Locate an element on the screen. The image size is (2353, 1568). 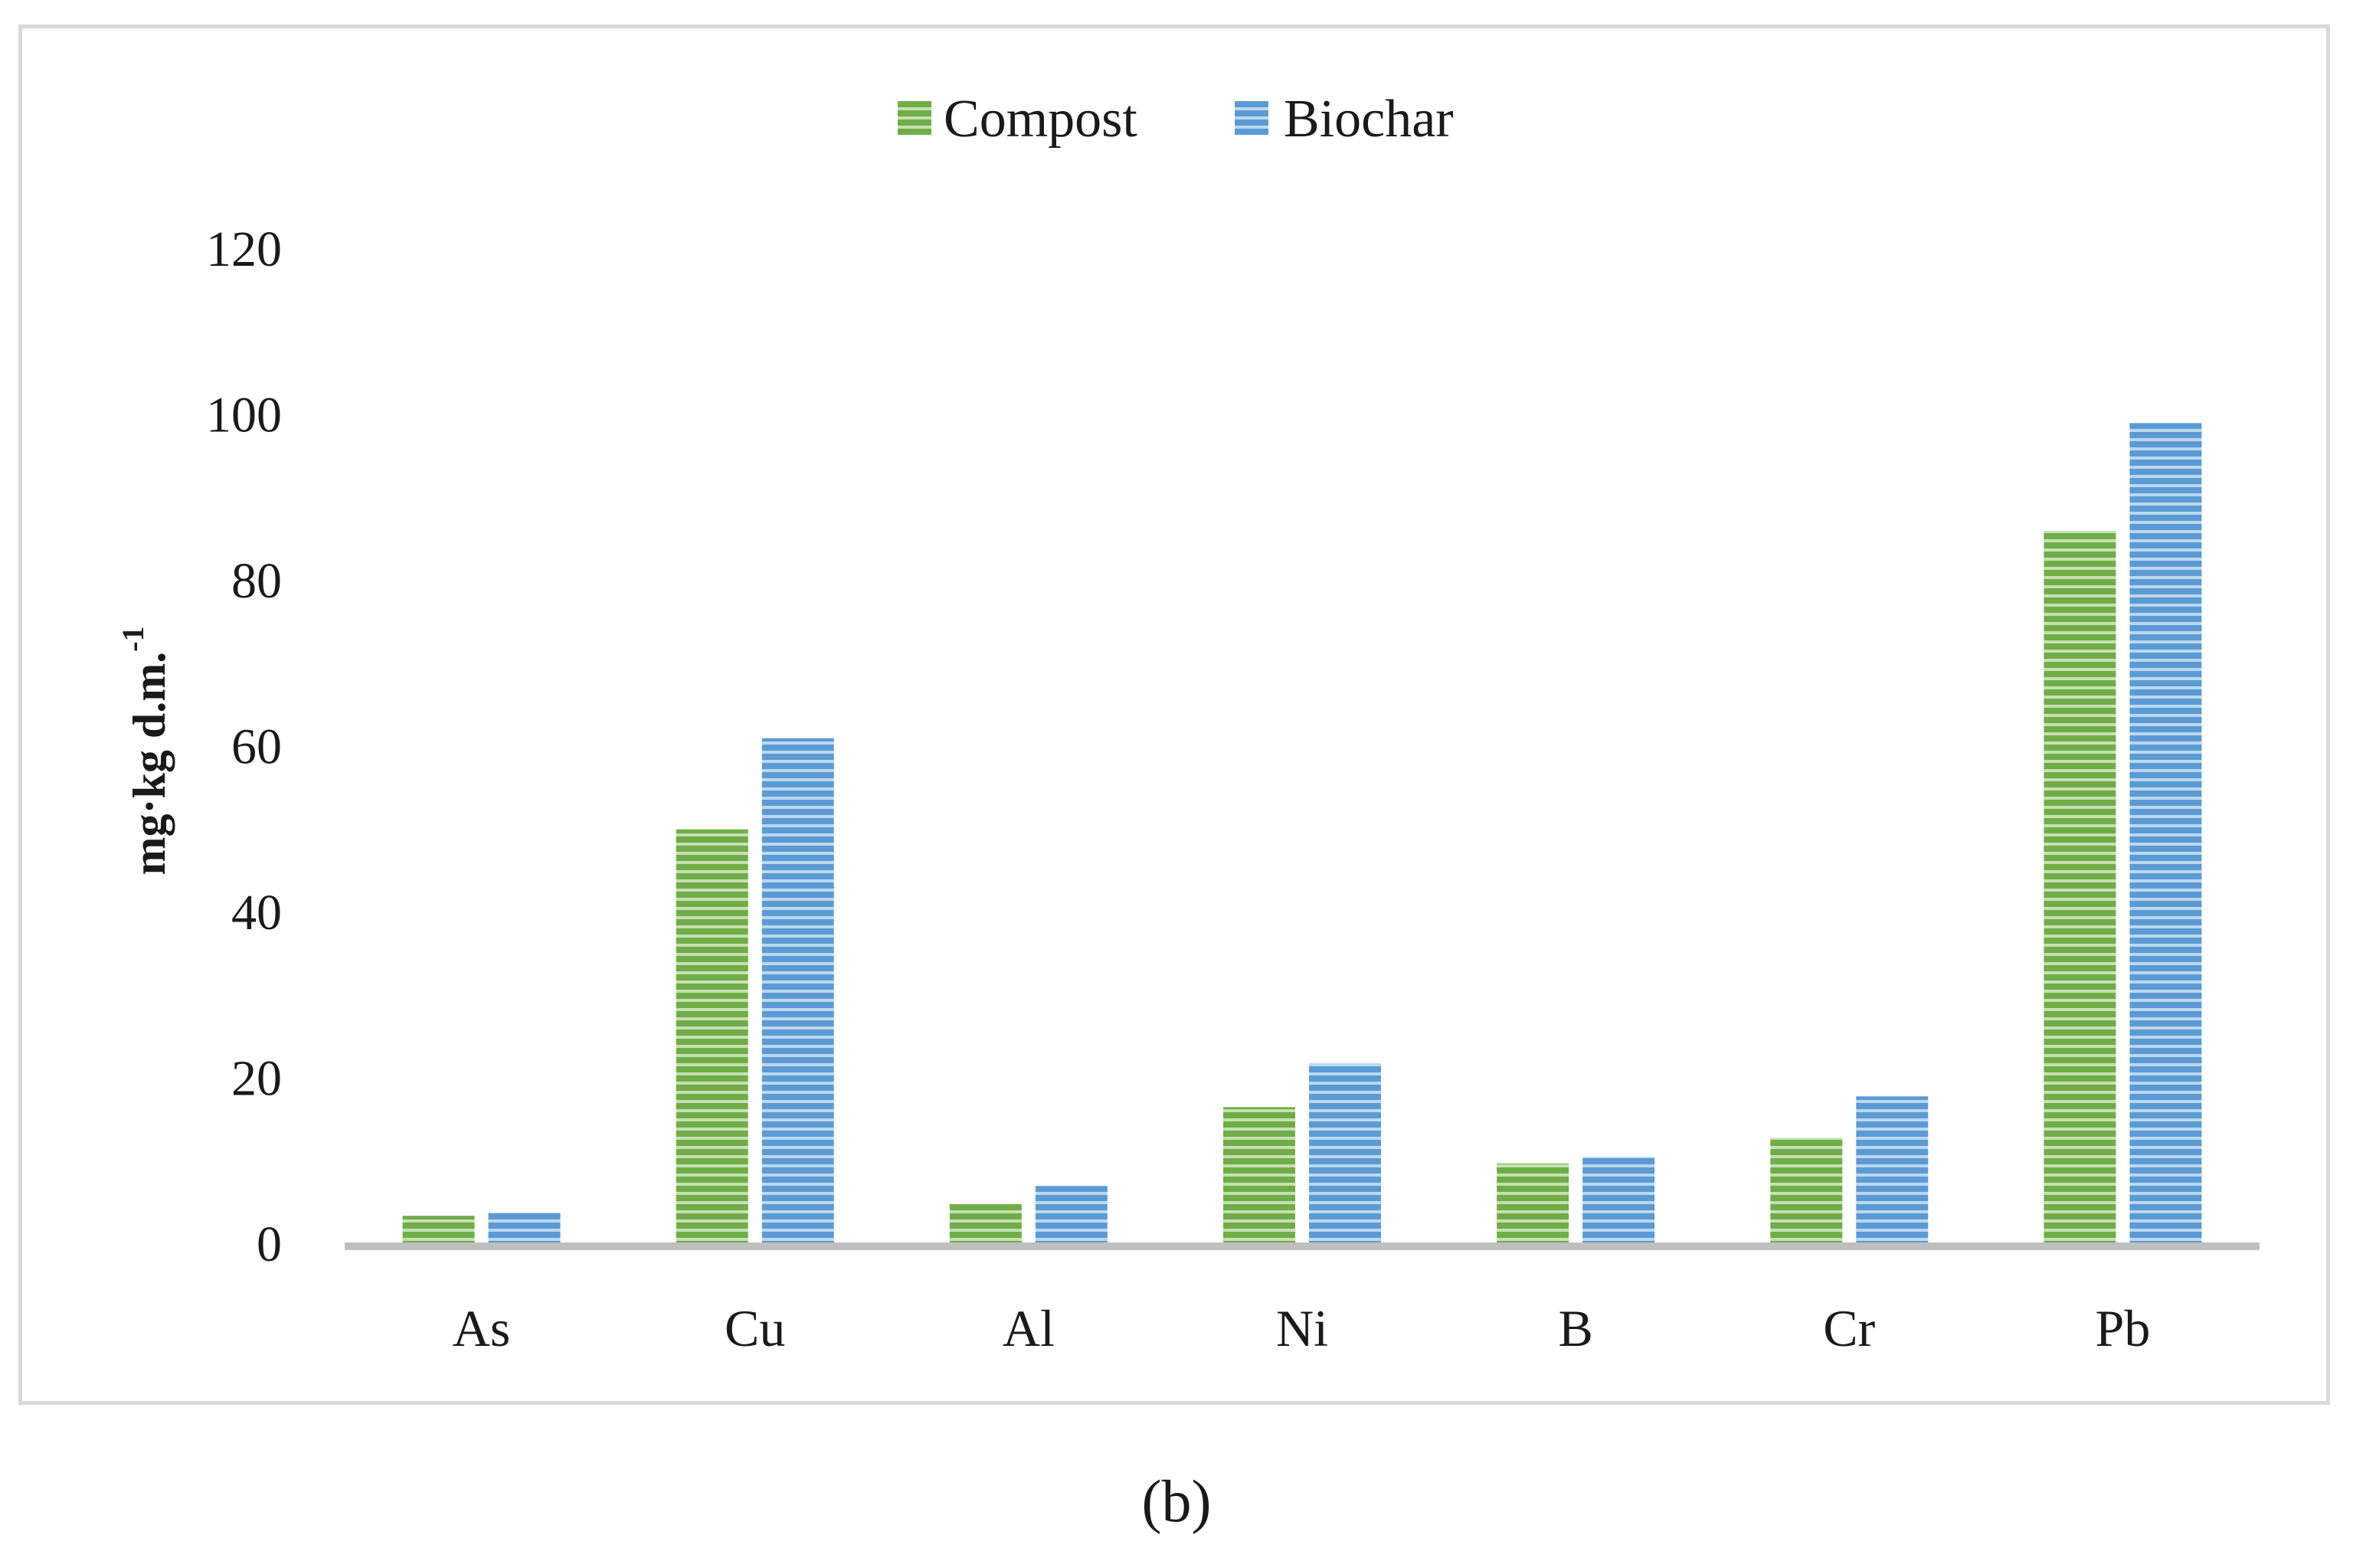
bar-compost-pb is located at coordinates (2080, 887).